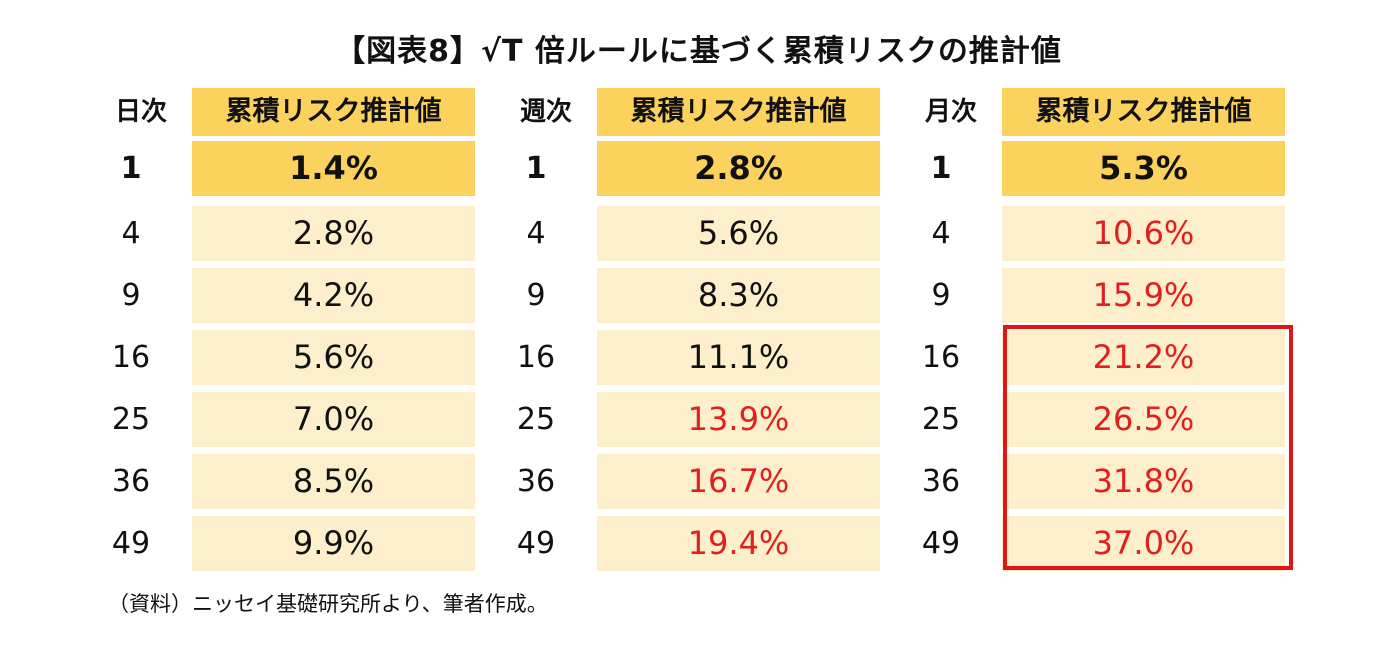  Describe the element at coordinates (1143, 481) in the screenshot. I see `row-value: 31.8%` at that location.